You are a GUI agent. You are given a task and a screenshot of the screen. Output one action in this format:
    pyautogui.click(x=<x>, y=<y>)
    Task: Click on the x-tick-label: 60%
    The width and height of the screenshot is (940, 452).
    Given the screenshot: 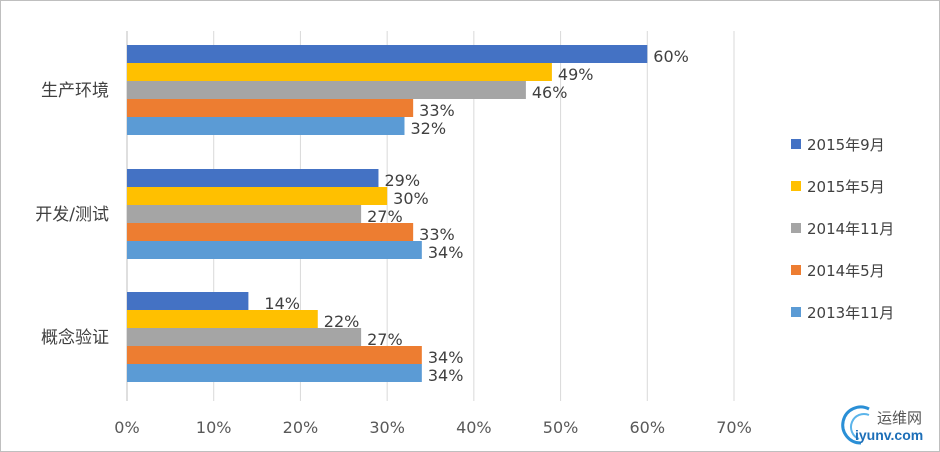 What is the action you would take?
    pyautogui.click(x=648, y=427)
    